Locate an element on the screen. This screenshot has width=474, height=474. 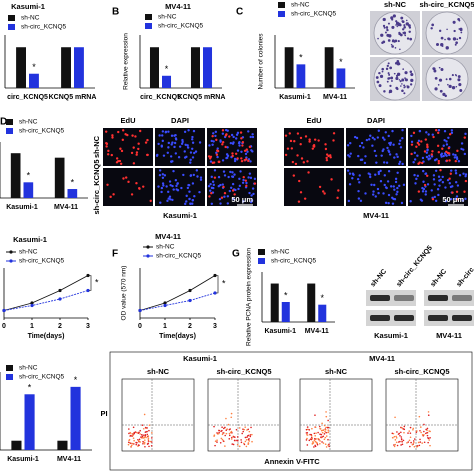
legend-label: sh-circ_KCNQ5 is located at coordinates (42, 377).